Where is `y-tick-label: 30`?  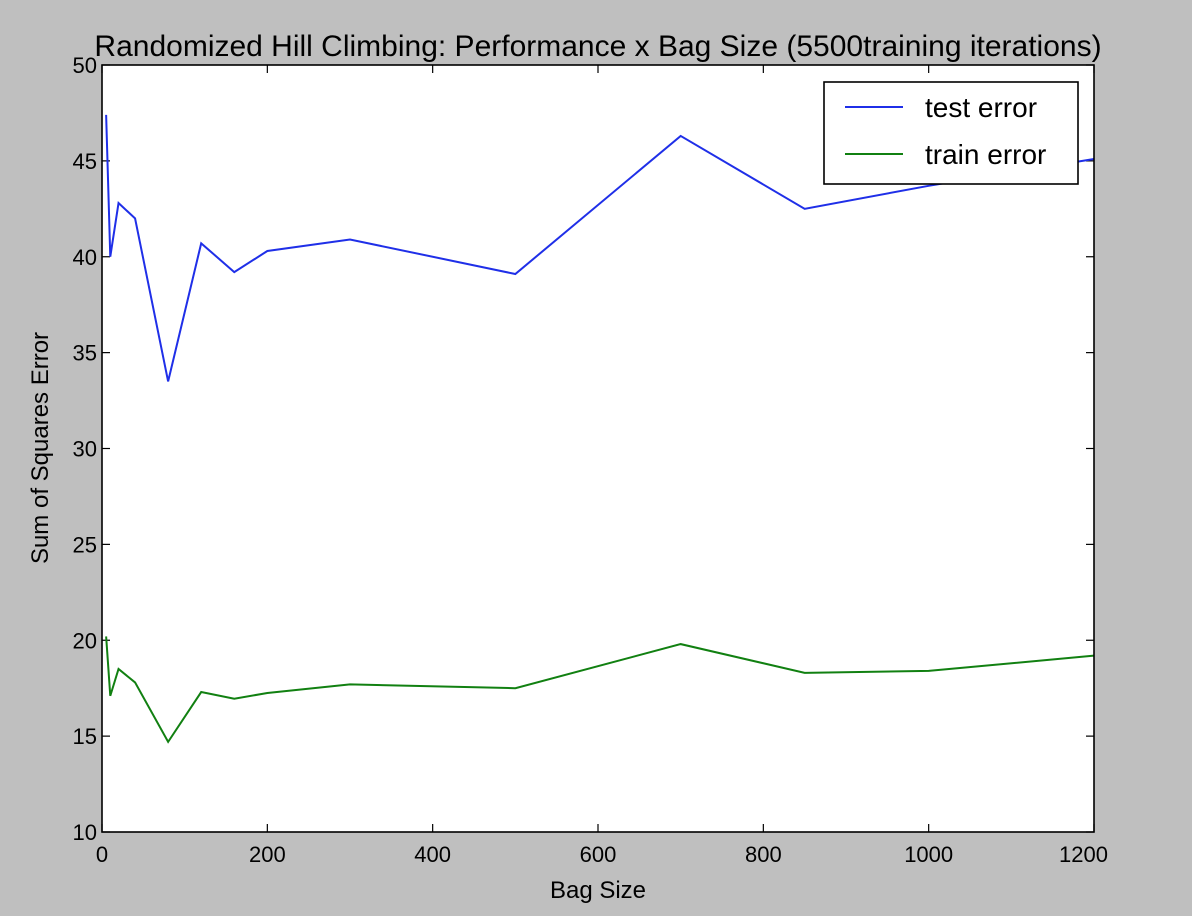
y-tick-label: 30 is located at coordinates (85, 449).